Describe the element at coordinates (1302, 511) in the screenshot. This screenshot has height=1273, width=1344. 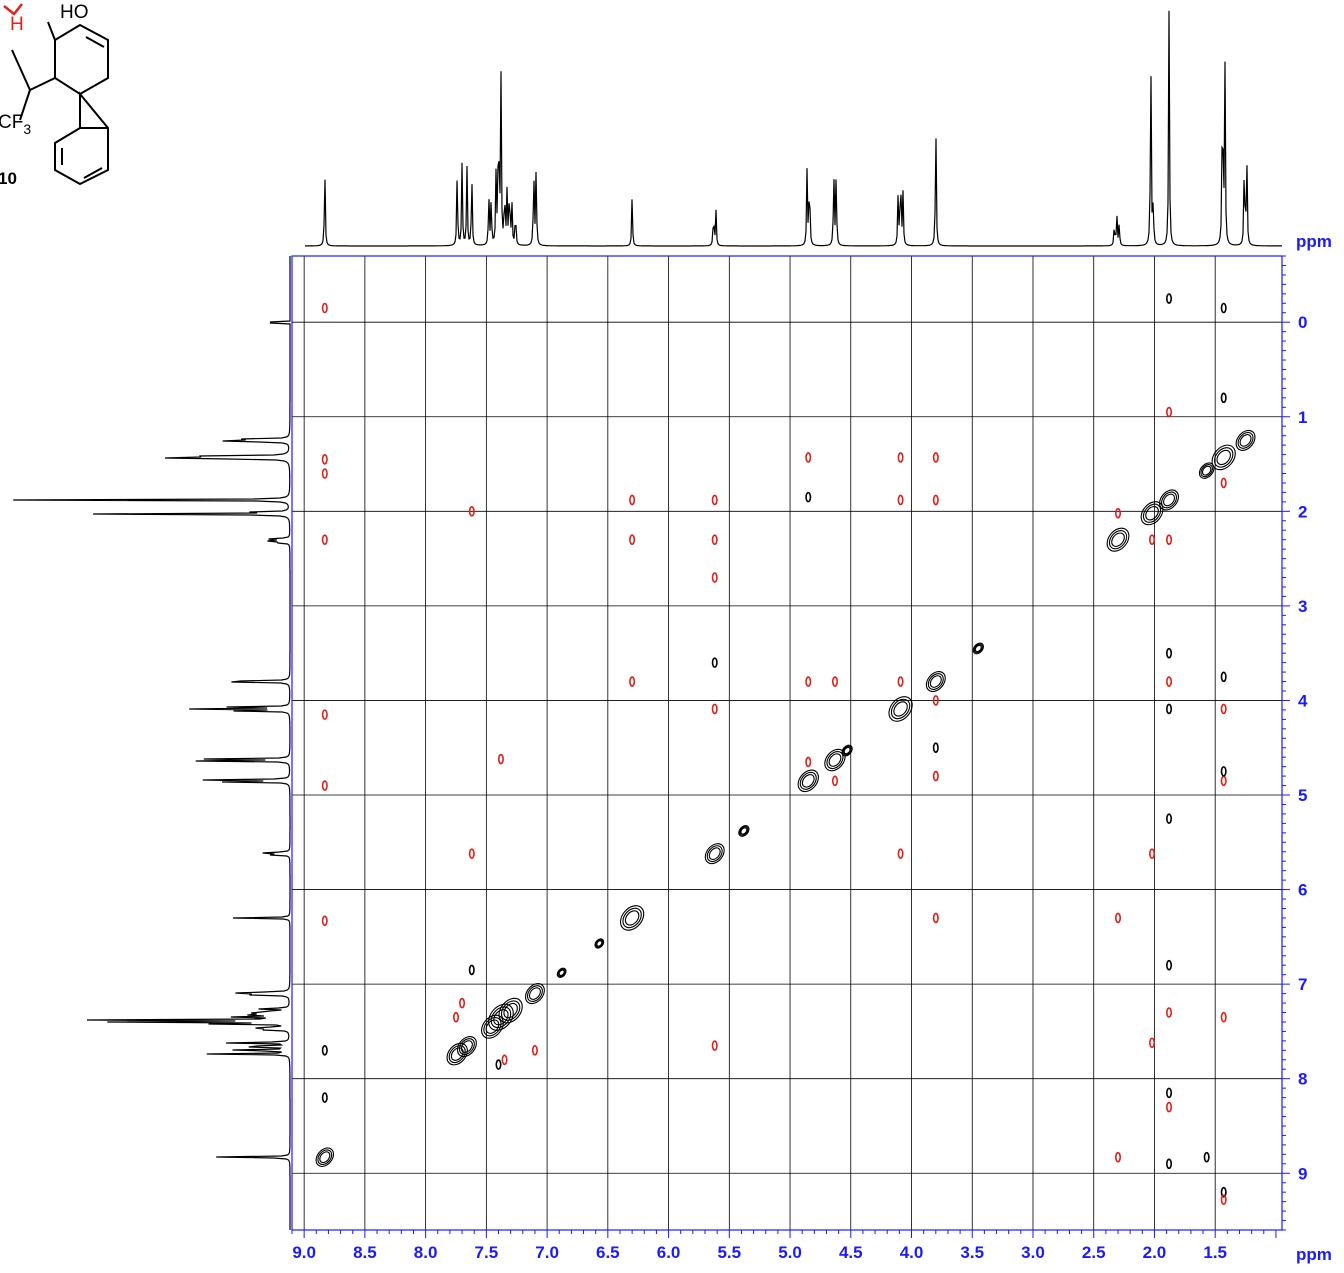
I see `y-tick-label: 2` at that location.